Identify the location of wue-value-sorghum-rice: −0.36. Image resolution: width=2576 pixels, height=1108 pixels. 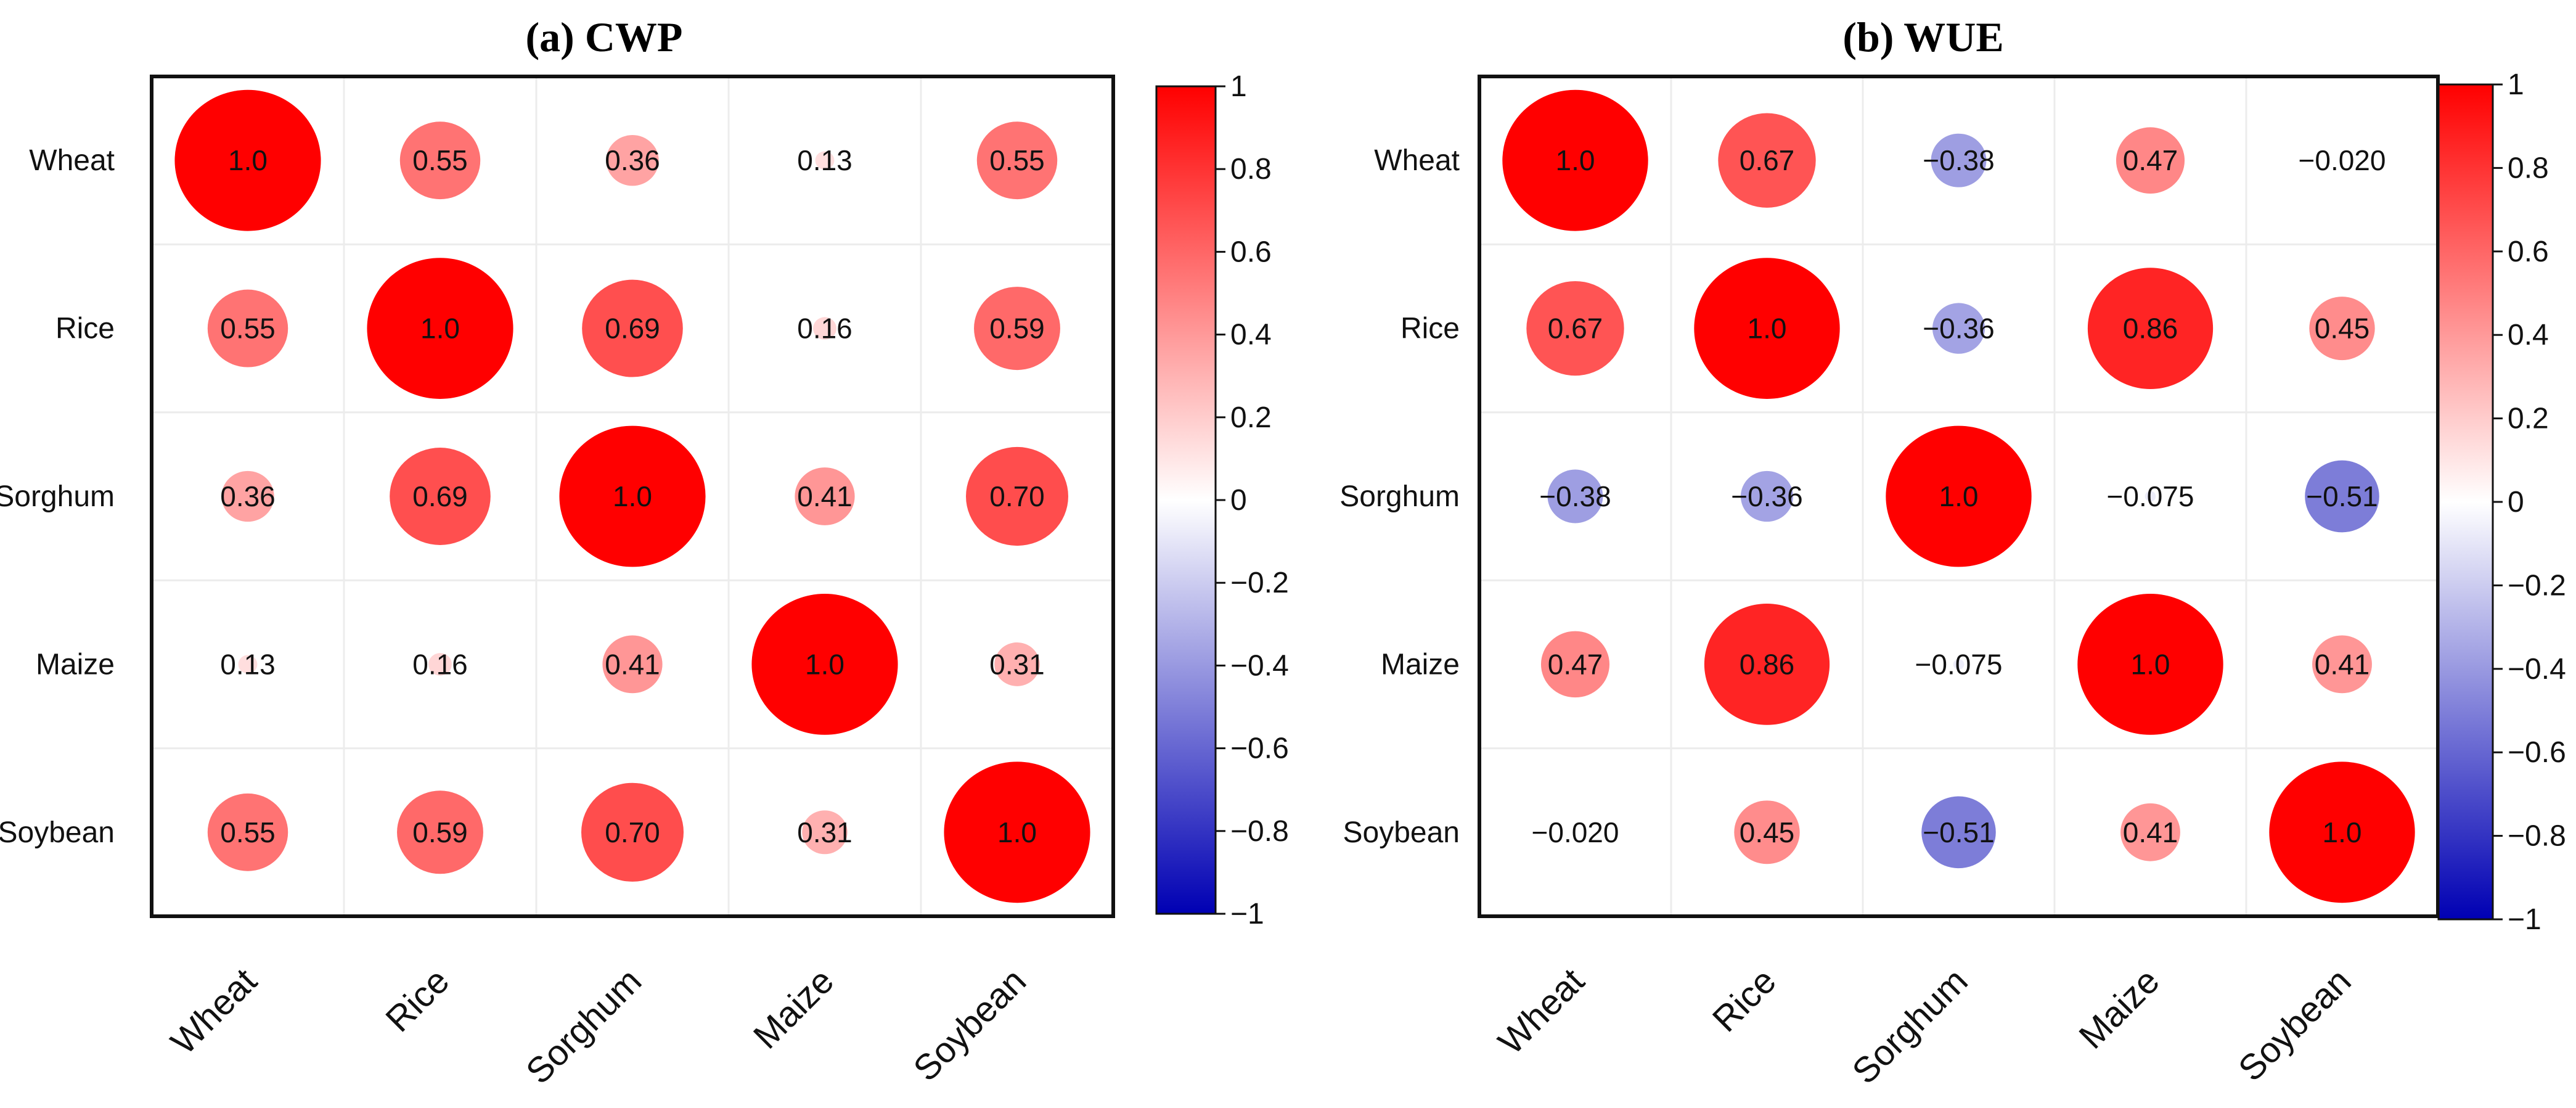
(1766, 496).